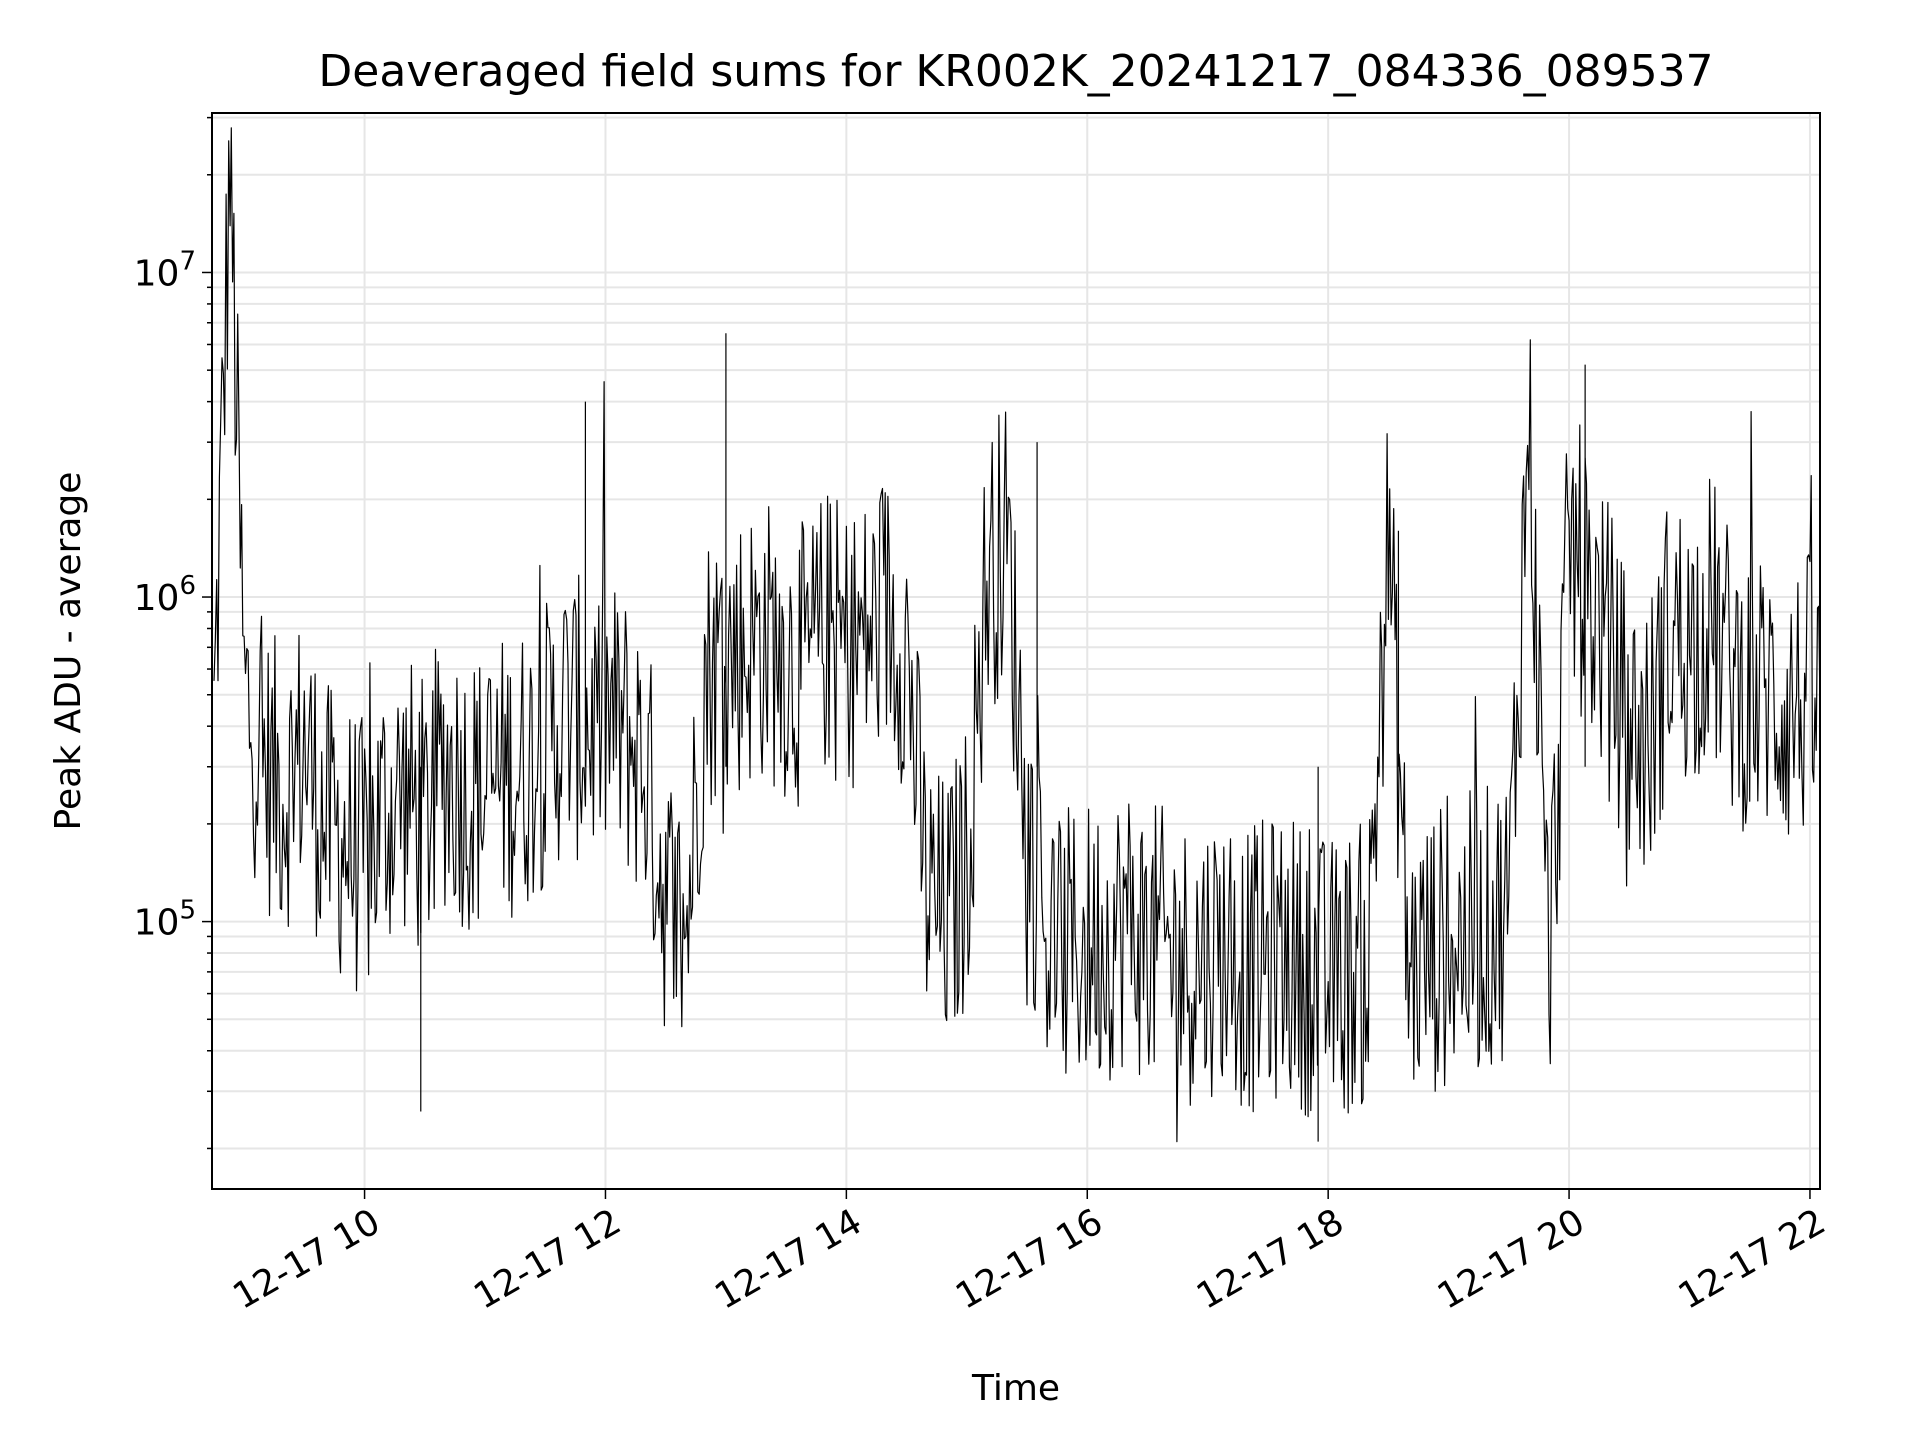 The width and height of the screenshot is (1920, 1440). Describe the element at coordinates (1511, 1259) in the screenshot. I see `x-tick-label: 12-17 20` at that location.